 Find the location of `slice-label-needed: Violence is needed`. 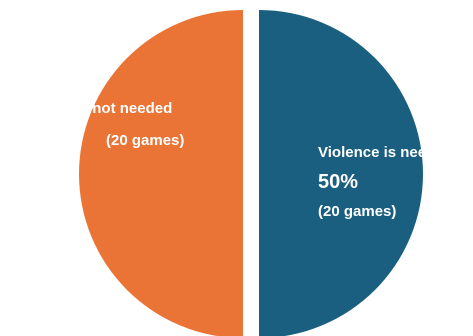

slice-label-needed: Violence is needed is located at coordinates (385, 152).